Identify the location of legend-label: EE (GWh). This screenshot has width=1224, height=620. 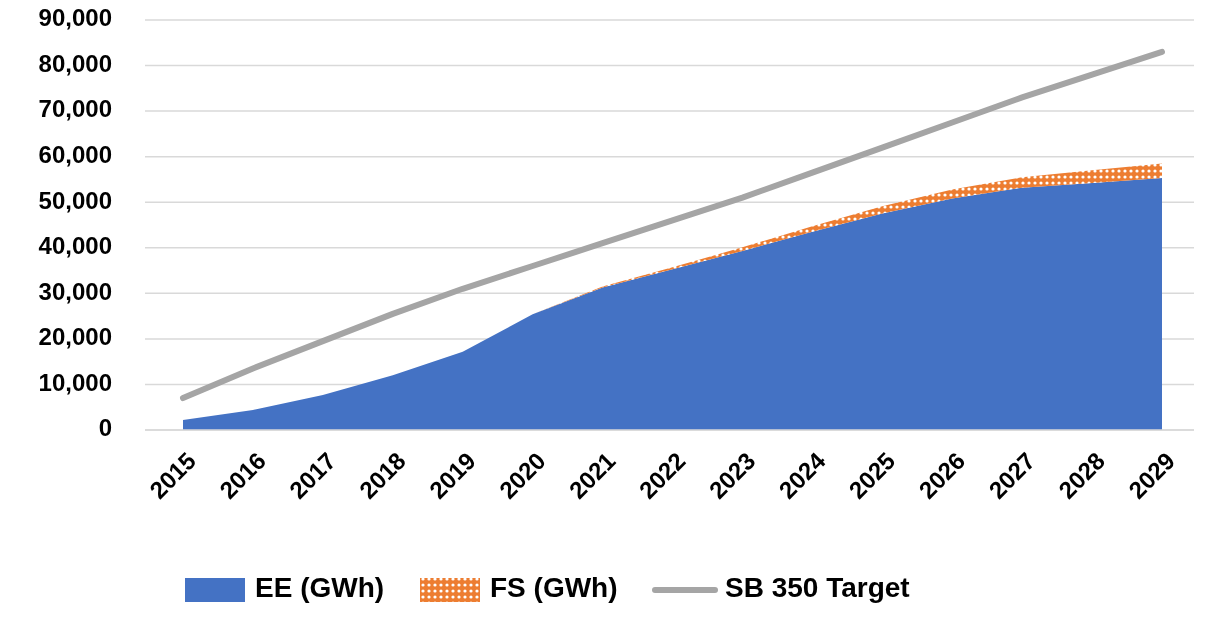
(320, 588).